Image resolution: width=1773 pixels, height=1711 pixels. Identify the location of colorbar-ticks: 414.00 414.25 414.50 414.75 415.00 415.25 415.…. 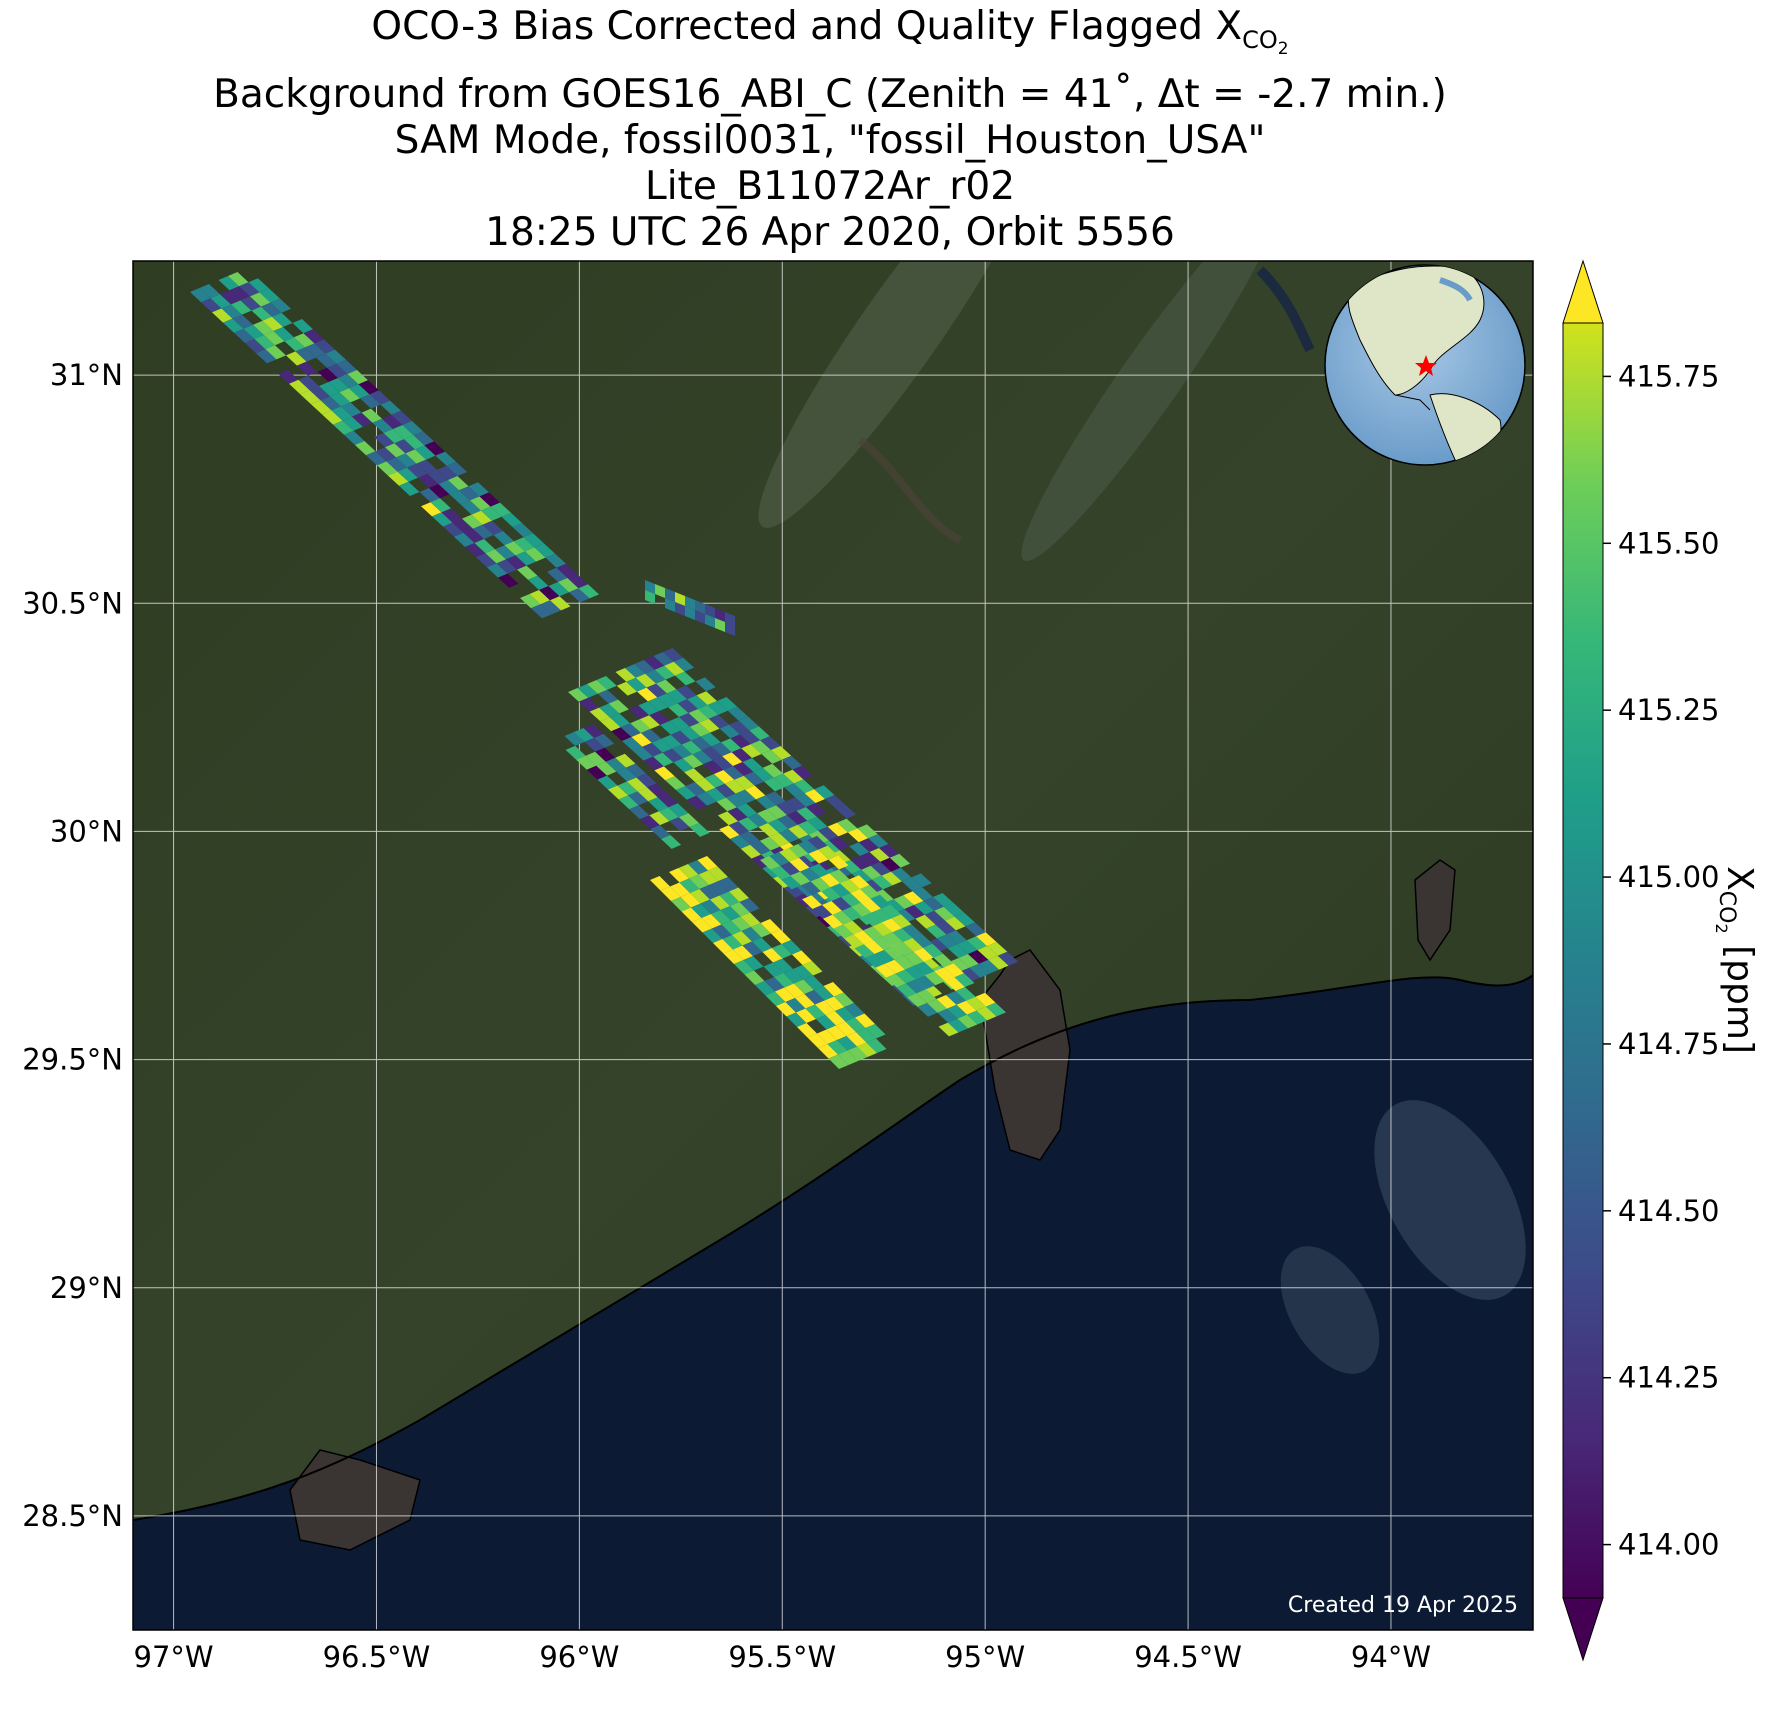
(1661, 960).